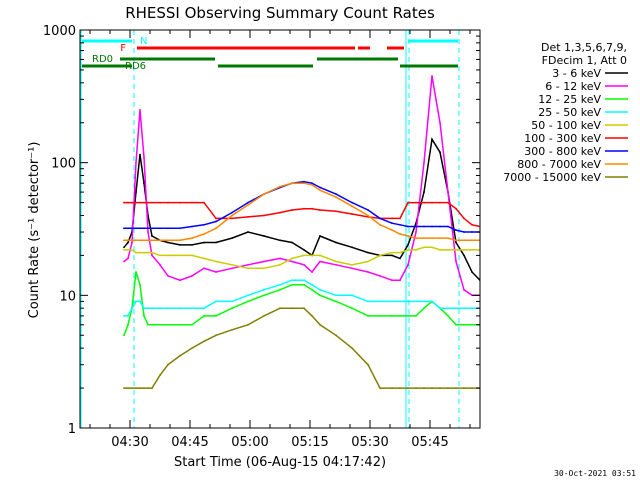 The height and width of the screenshot is (480, 640). I want to click on legend-entry-label: 800 - 7000 keV, so click(559, 164).